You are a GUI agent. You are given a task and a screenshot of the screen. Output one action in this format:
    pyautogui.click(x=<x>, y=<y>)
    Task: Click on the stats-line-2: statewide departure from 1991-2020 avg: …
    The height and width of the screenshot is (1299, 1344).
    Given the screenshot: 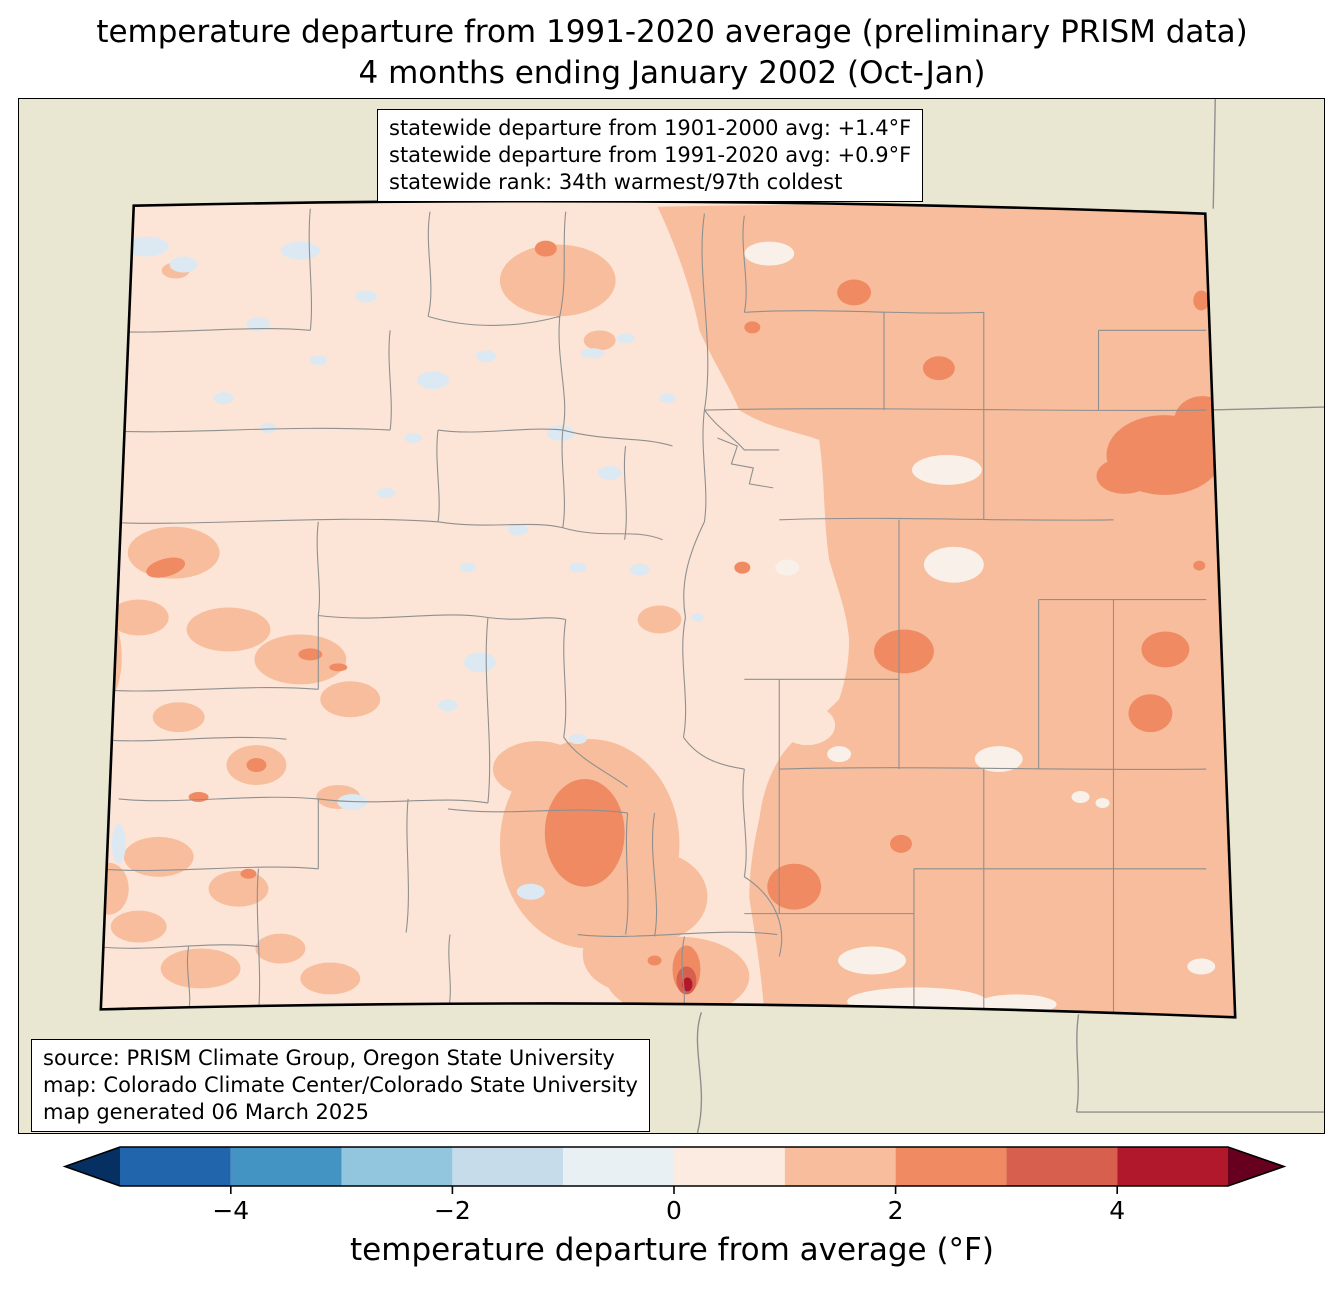 What is the action you would take?
    pyautogui.click(x=650, y=155)
    